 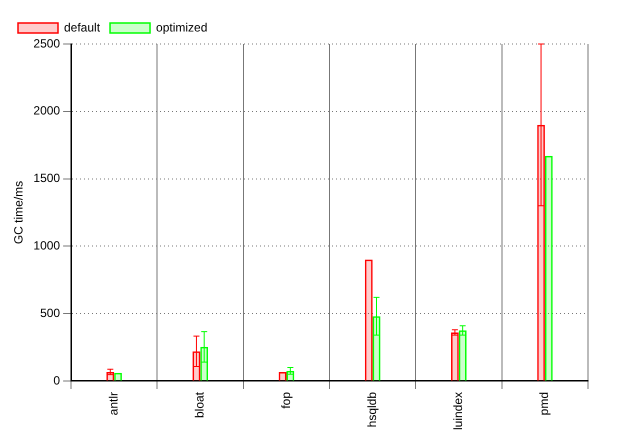 I want to click on x-tick-label: antlr, so click(x=113, y=404).